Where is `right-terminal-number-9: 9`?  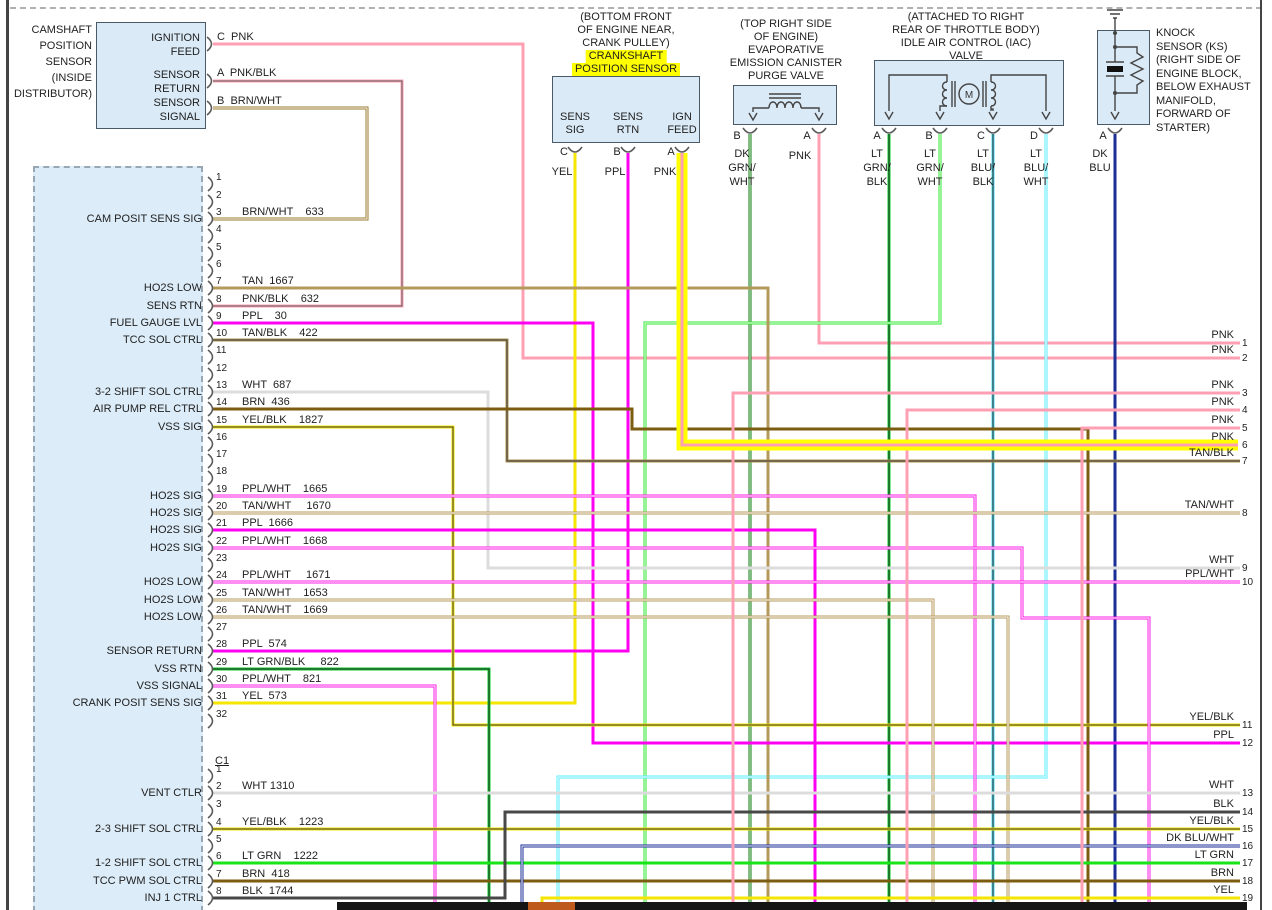 right-terminal-number-9: 9 is located at coordinates (1245, 568).